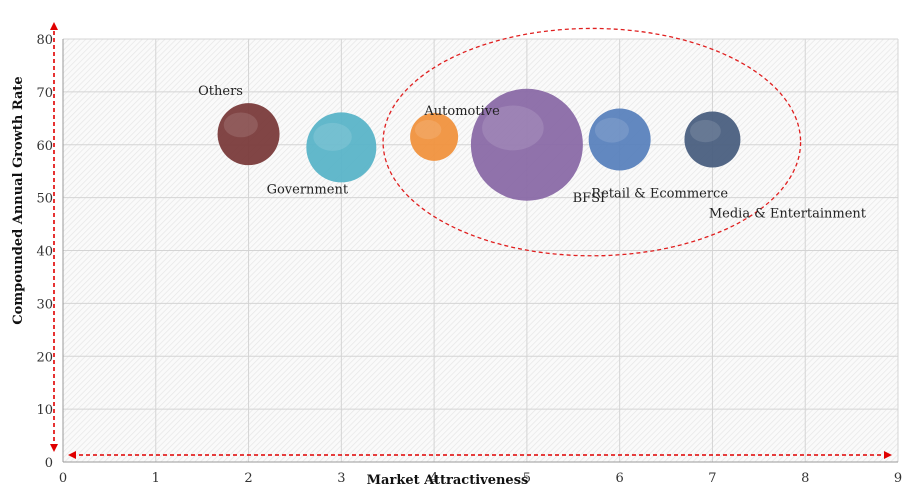  Describe the element at coordinates (461, 111) in the screenshot. I see `bubble-label: Automotive` at that location.